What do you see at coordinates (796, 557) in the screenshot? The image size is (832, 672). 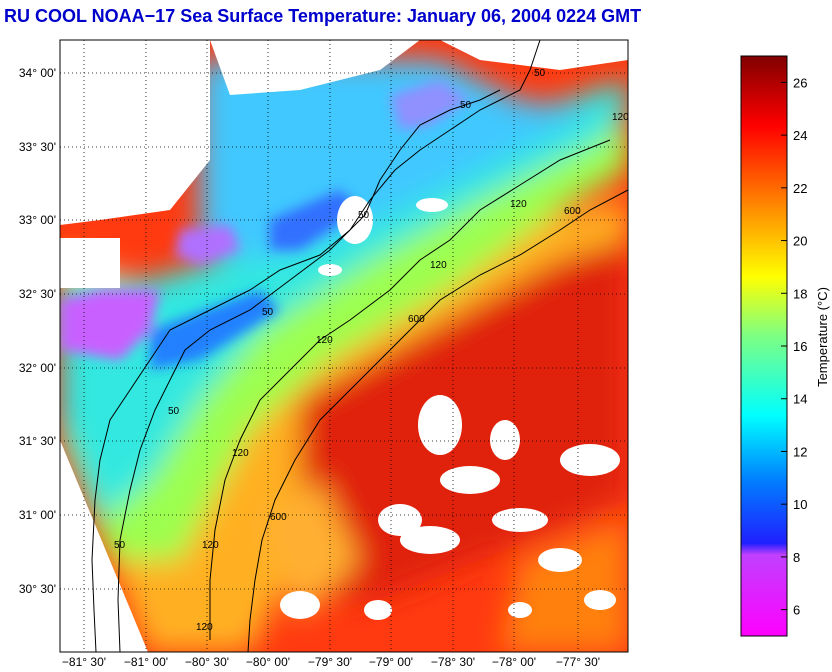 I see `colorbar-tick-label: 8` at bounding box center [796, 557].